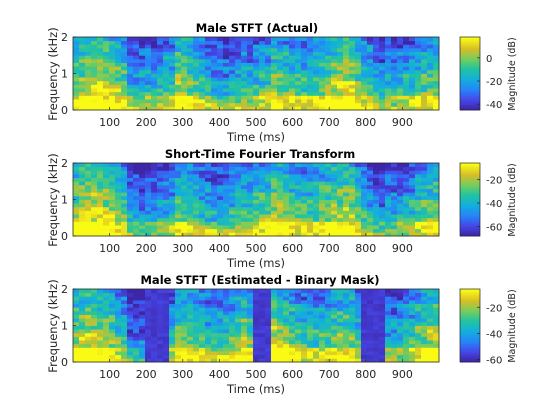 The height and width of the screenshot is (420, 560). Describe the element at coordinates (256, 122) in the screenshot. I see `x-axis-ticks: 100 200 300 400 500 600 700 800 900` at that location.